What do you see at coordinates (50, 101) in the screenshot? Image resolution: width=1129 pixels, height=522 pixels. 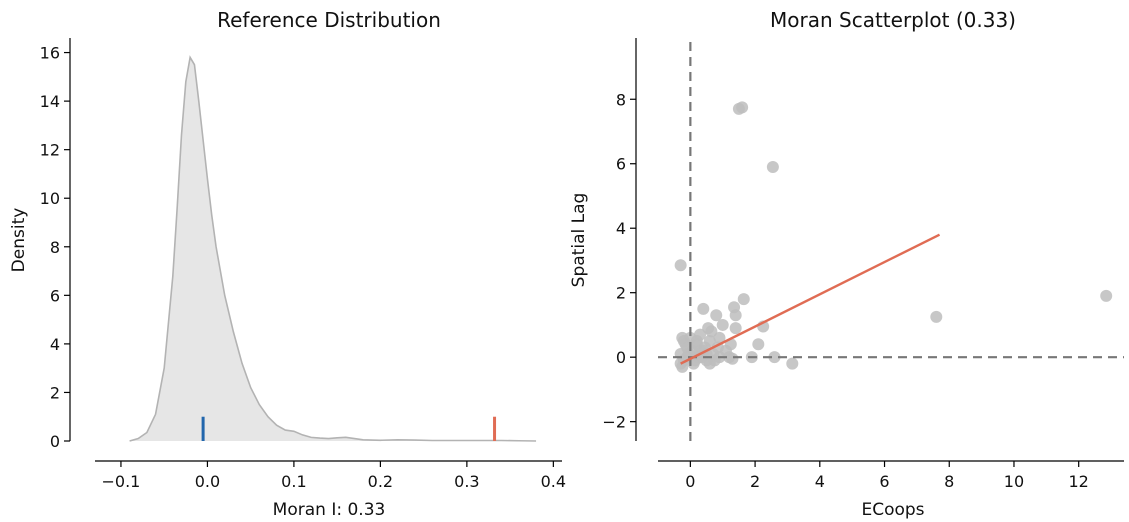 I see `y-tick-label: 14` at bounding box center [50, 101].